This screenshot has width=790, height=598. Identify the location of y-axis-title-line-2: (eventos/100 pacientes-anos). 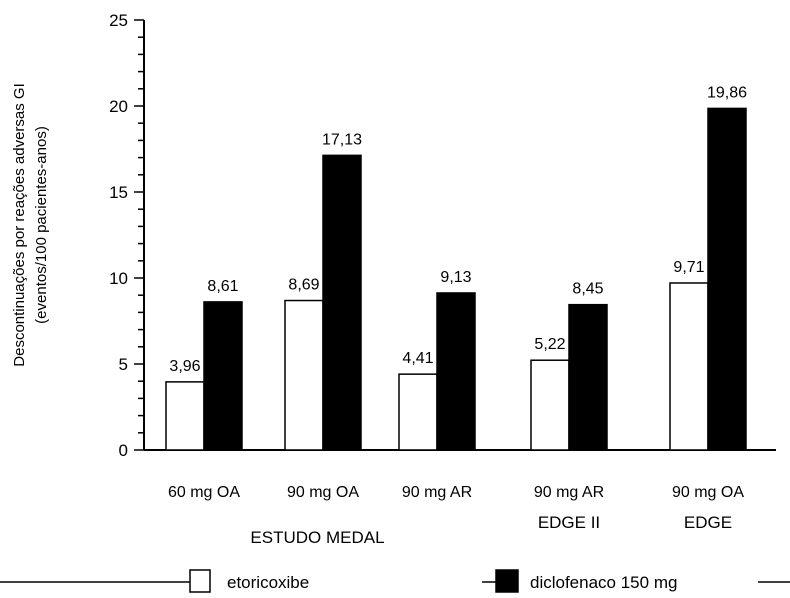
(41, 225).